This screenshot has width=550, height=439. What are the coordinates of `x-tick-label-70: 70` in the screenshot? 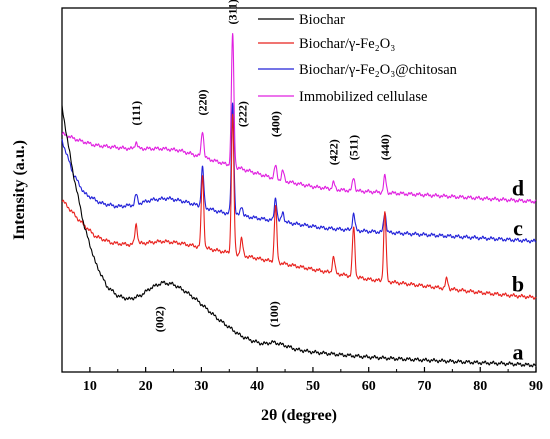 It's located at (424, 386).